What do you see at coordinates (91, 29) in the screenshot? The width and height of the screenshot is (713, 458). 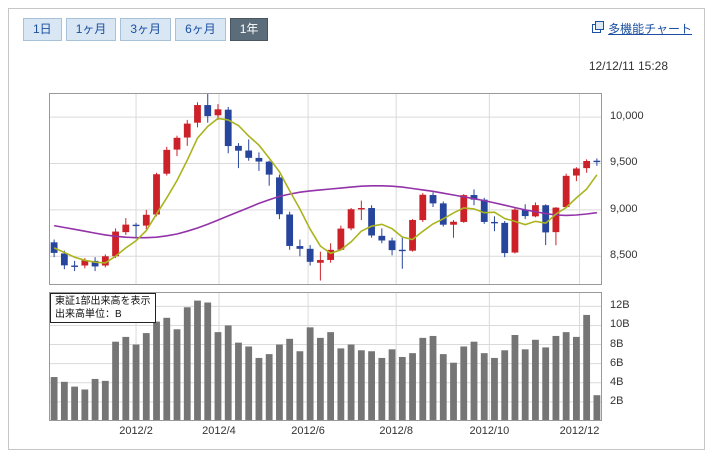 I see `tab-1month: 1ヶ月` at bounding box center [91, 29].